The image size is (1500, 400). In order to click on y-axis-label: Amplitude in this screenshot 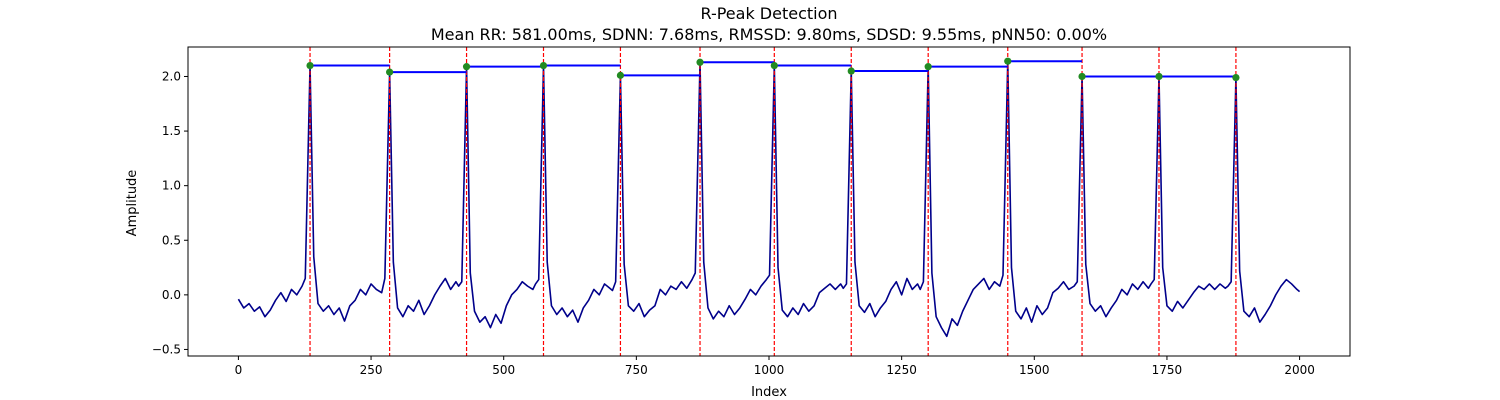, I will do `click(132, 203)`.